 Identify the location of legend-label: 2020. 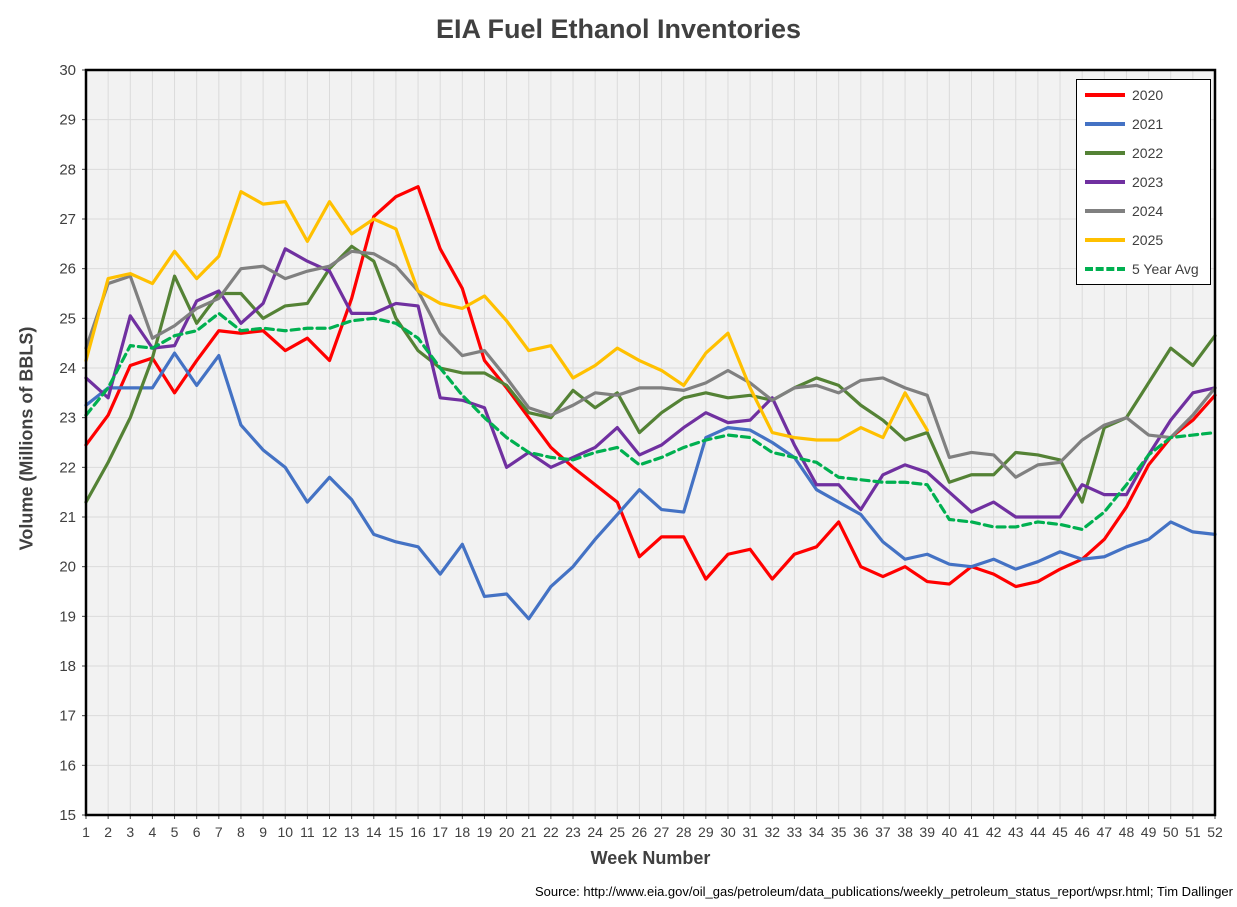
(1148, 94).